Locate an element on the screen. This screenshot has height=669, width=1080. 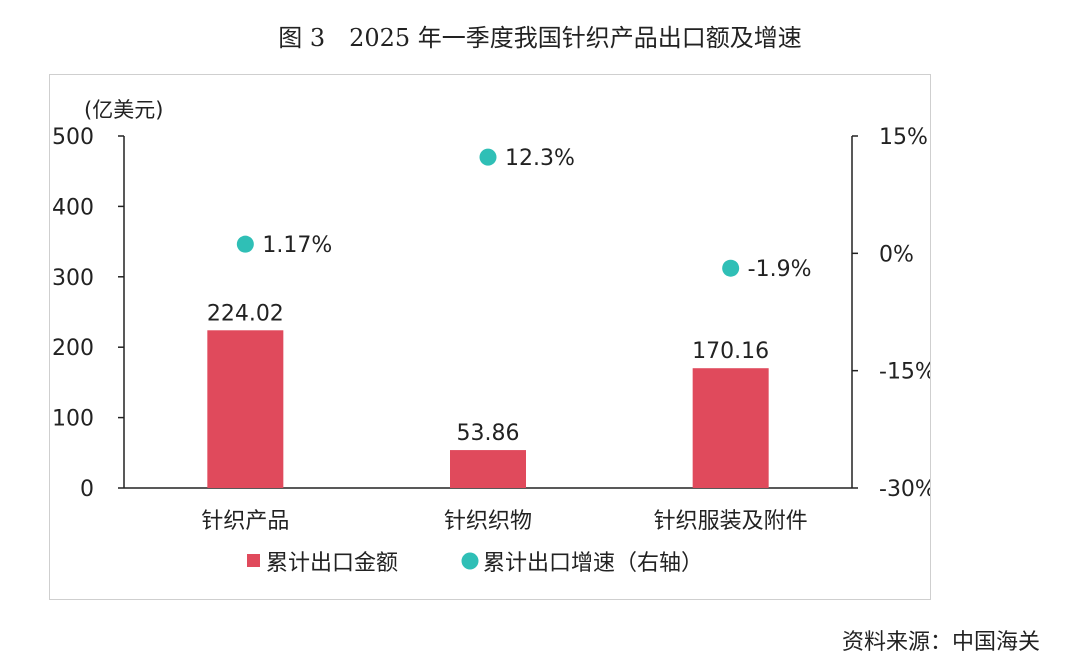
y-tick-label: 500 is located at coordinates (73, 137).